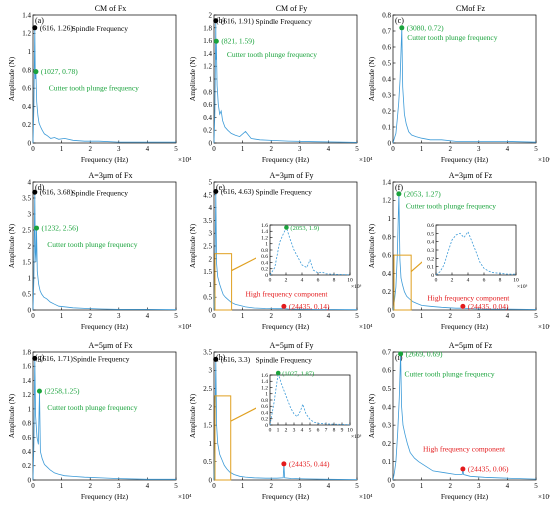  What do you see at coordinates (278, 373) in the screenshot?
I see `inset-marker-point` at bounding box center [278, 373].